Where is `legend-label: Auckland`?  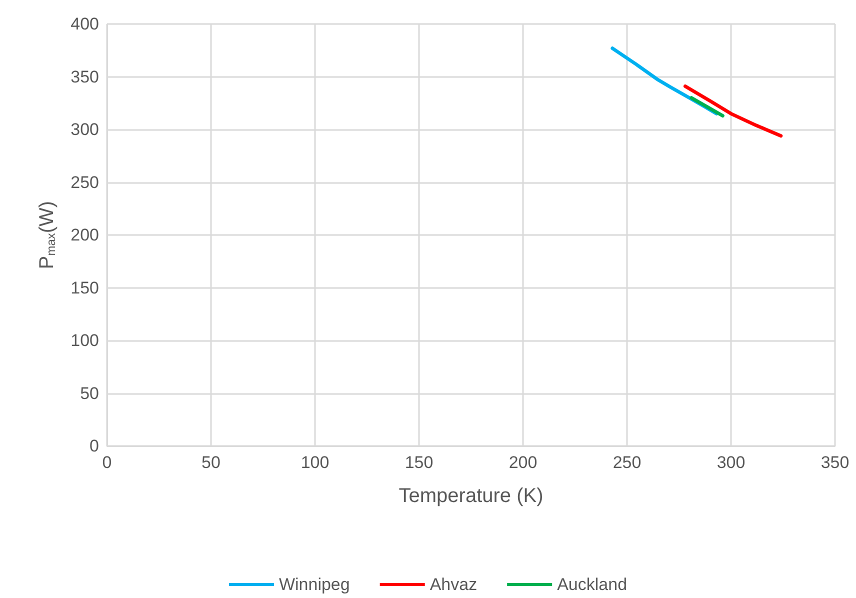
legend-label: Auckland is located at coordinates (592, 584).